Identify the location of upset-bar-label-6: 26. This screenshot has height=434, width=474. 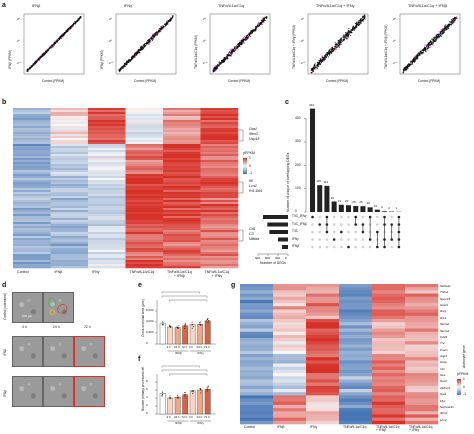
(354, 201).